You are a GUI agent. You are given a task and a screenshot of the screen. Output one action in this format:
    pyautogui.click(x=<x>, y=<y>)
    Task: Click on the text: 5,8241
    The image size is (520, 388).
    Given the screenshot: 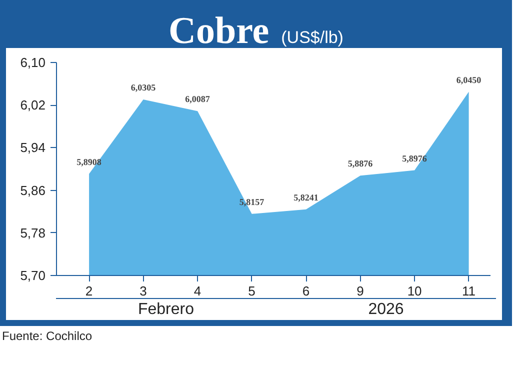 What is the action you would take?
    pyautogui.click(x=306, y=197)
    